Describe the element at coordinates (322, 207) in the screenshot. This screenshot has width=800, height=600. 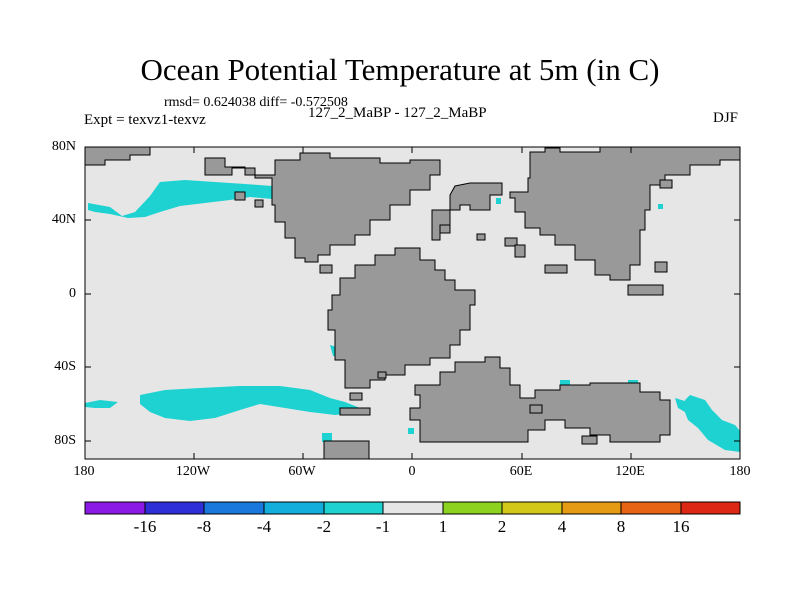
I see `land-north-landmass` at that location.